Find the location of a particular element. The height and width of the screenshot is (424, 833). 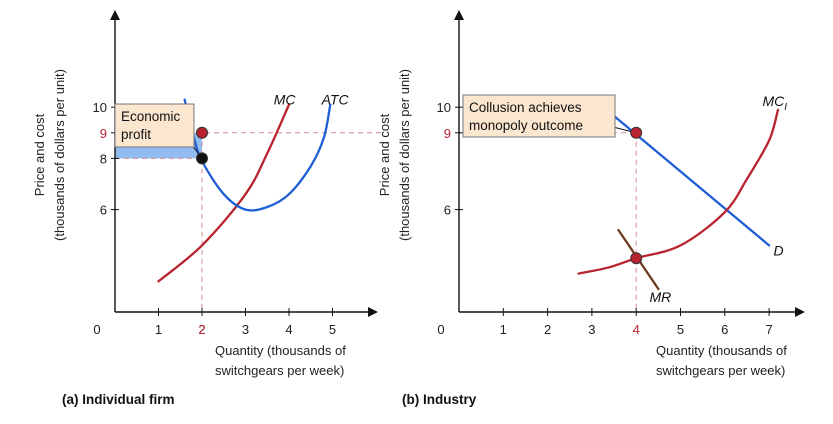

curve-label-mc: MCI is located at coordinates (774, 103).